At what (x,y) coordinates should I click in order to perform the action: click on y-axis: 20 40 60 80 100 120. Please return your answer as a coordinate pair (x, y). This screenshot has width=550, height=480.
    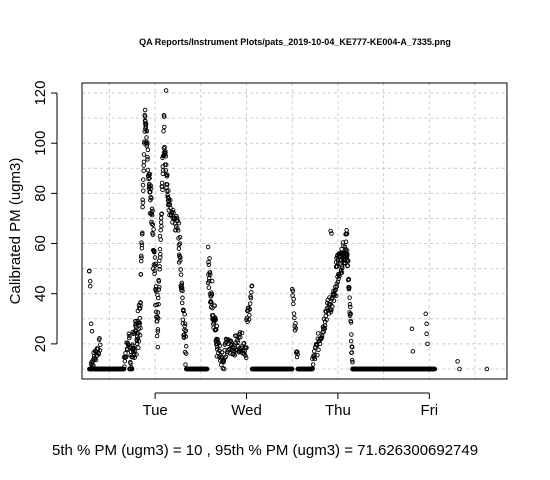
    Looking at the image, I should click on (45, 216).